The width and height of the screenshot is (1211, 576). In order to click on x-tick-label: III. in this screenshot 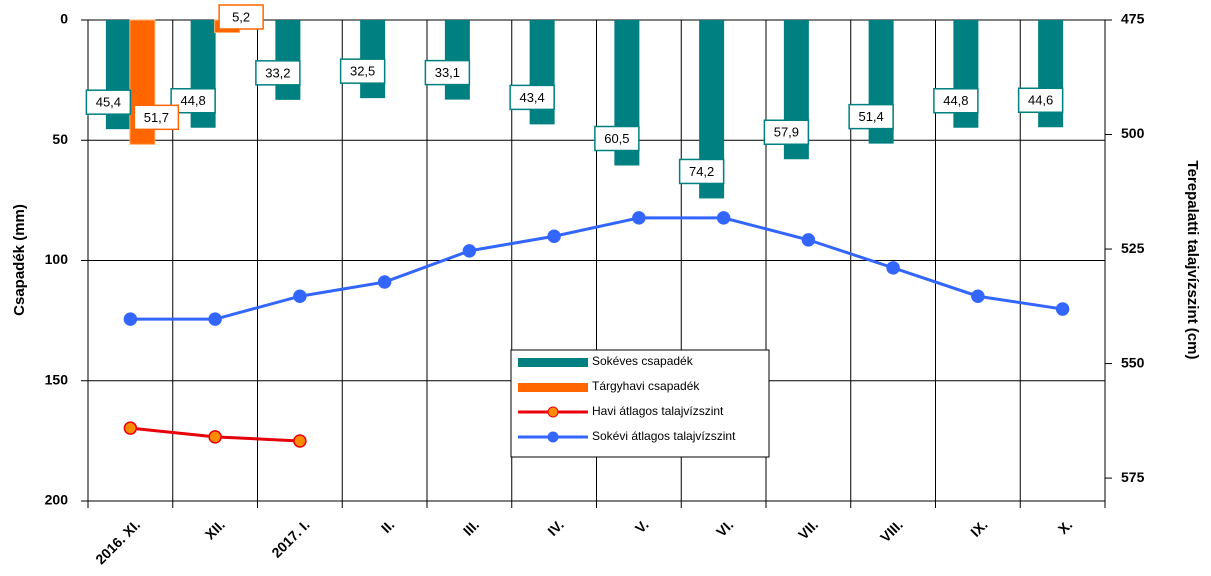, I will do `click(471, 527)`.